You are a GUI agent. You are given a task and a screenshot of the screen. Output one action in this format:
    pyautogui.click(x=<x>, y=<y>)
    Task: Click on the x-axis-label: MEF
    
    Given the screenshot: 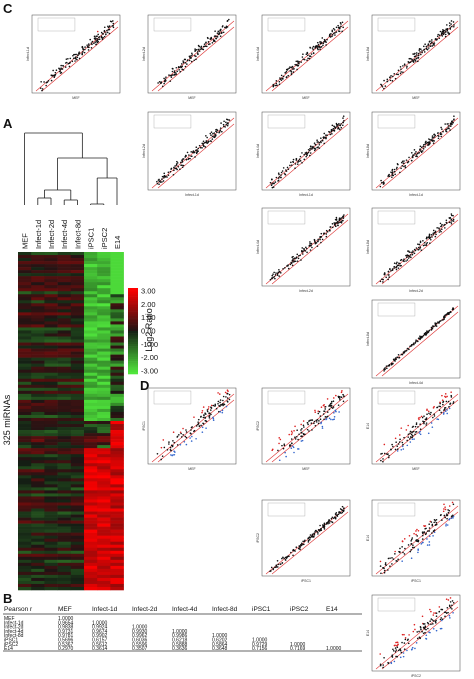 What is the action you would take?
    pyautogui.click(x=75, y=98)
    